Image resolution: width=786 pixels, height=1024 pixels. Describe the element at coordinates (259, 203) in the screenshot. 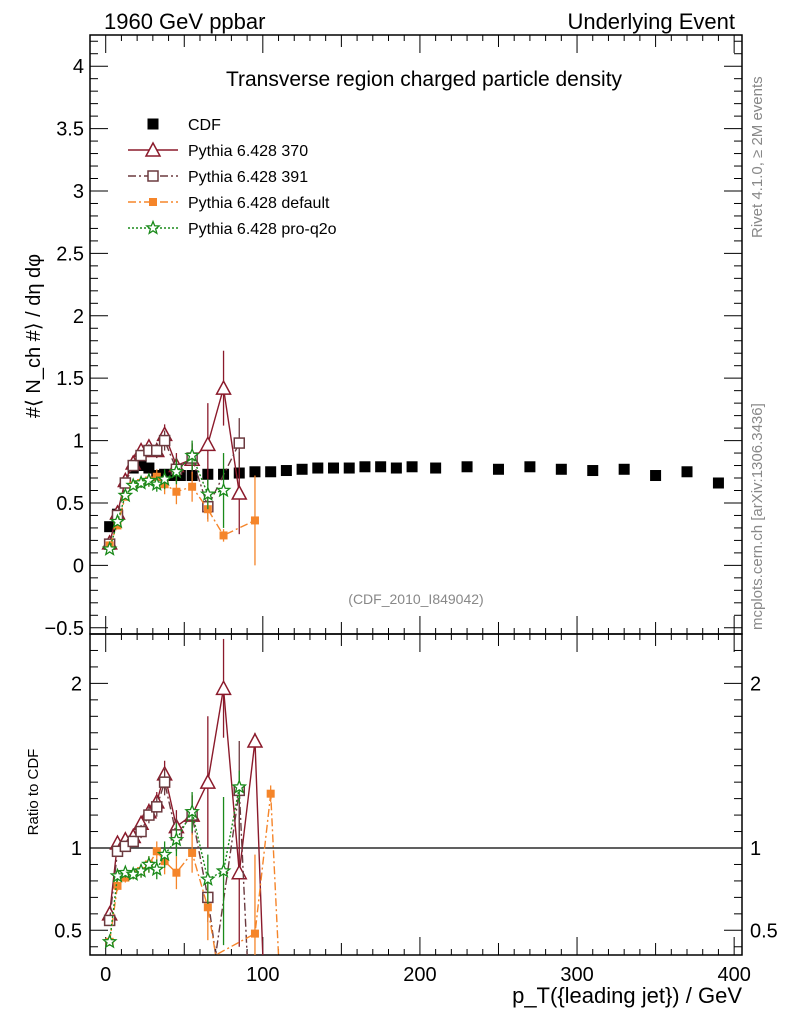

I see `legend-label: Pythia 6.428 default` at that location.